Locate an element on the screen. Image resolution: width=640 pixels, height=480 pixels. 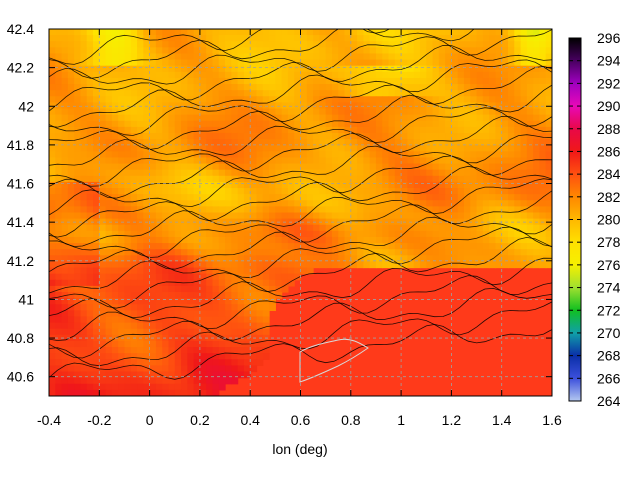
x-axis-label: lon (deg) is located at coordinates (299, 449).